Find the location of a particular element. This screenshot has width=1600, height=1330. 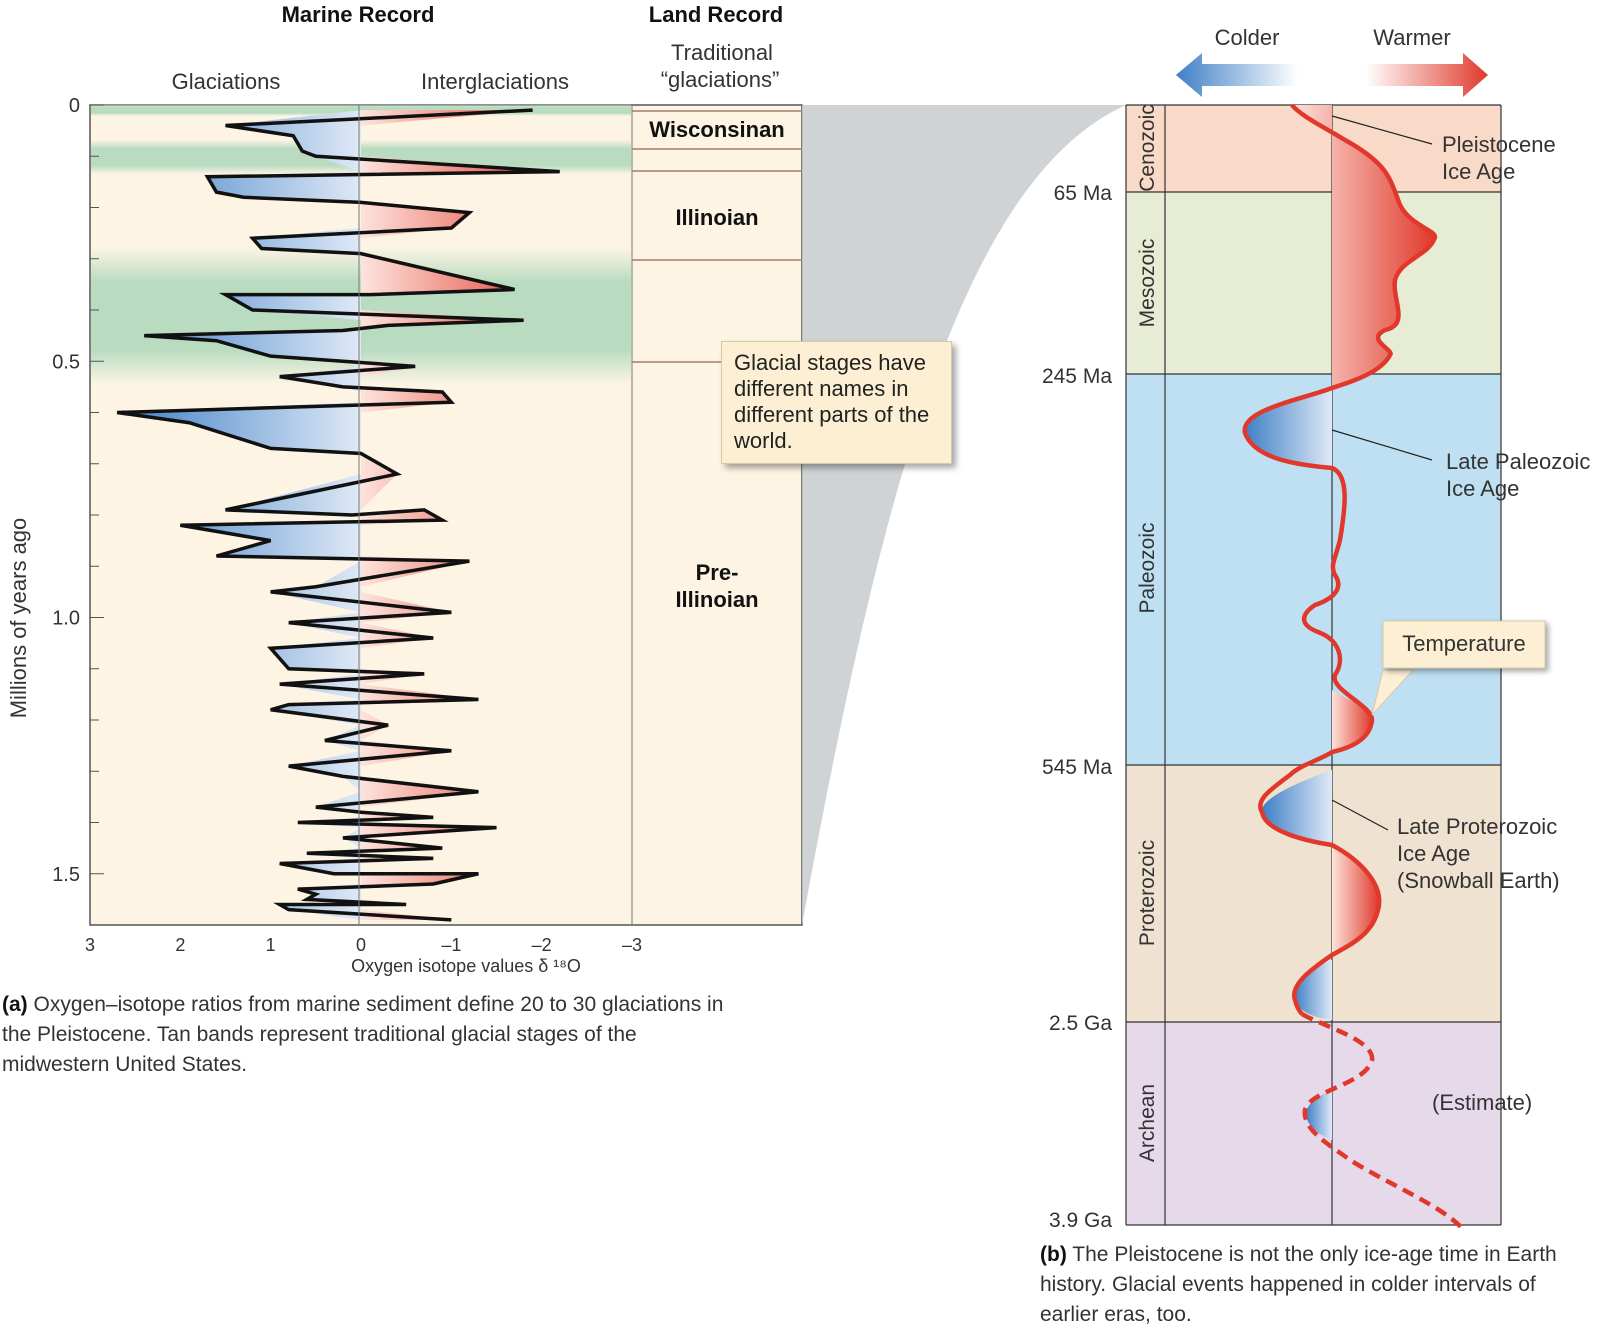

x-tick-label: –1 is located at coordinates (451, 945).